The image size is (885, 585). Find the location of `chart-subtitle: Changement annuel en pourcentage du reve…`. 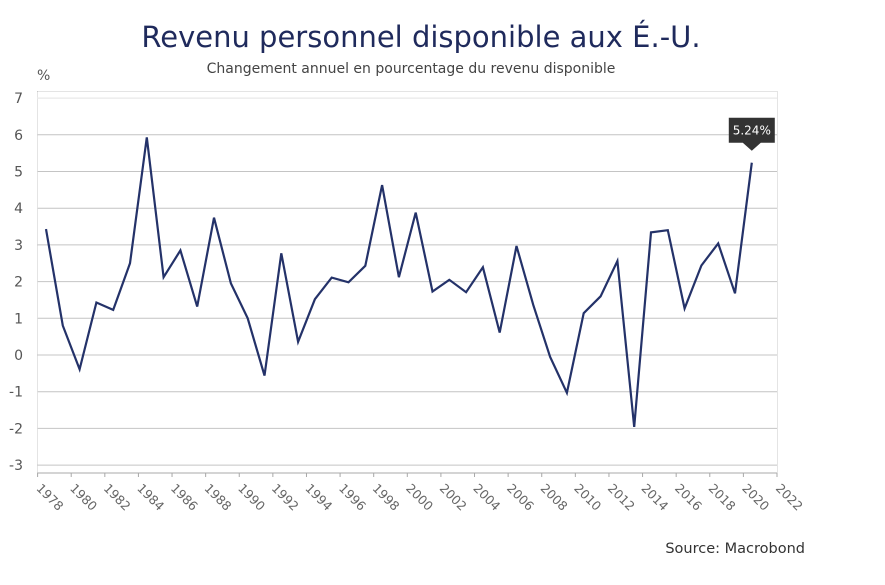

chart-subtitle: Changement annuel en pourcentage du reve… is located at coordinates (411, 69).